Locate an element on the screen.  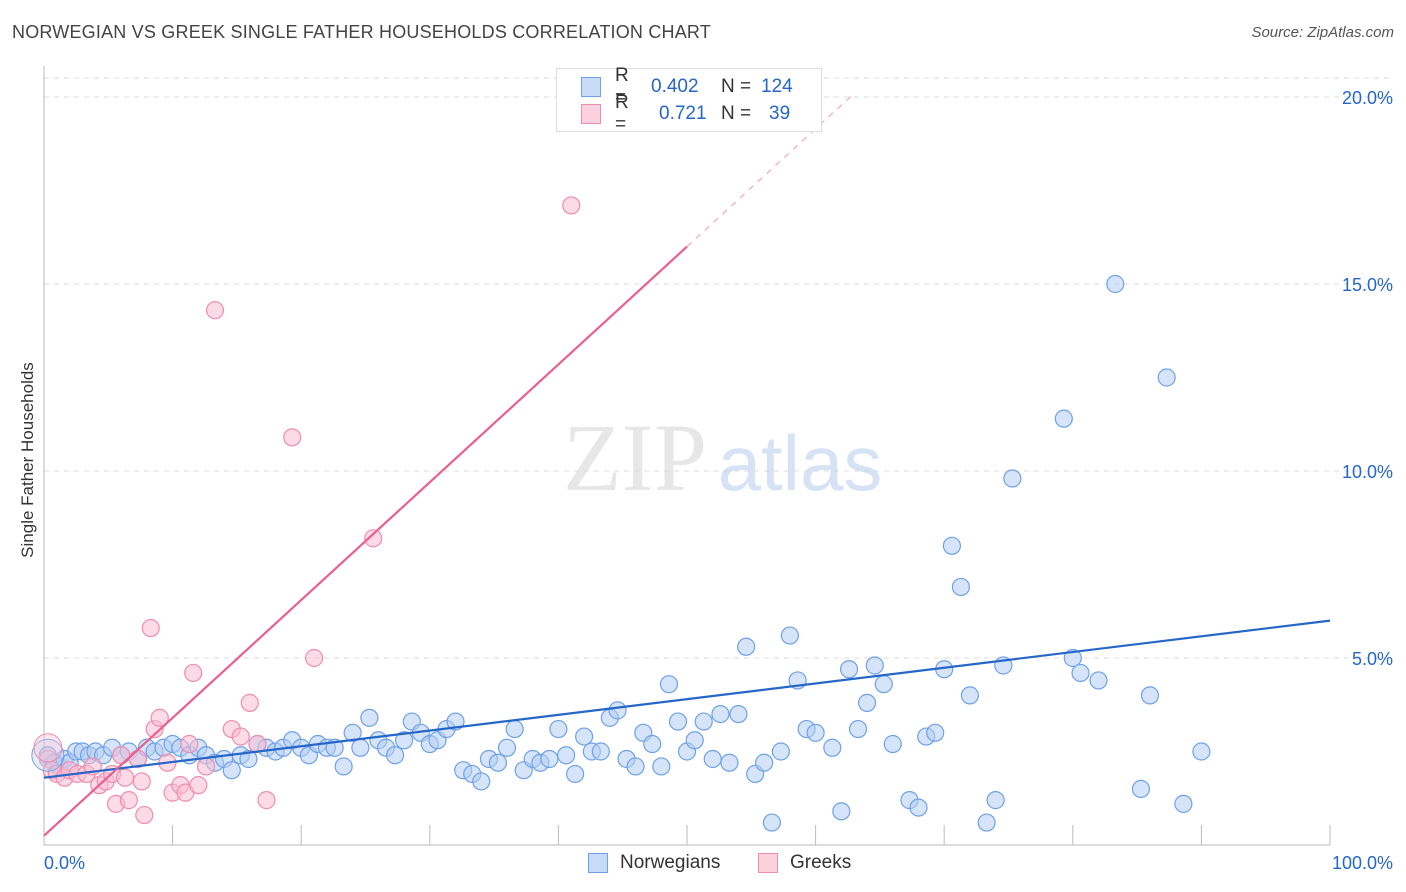
legend-item-greeks: Greeks is located at coordinates (804, 863).